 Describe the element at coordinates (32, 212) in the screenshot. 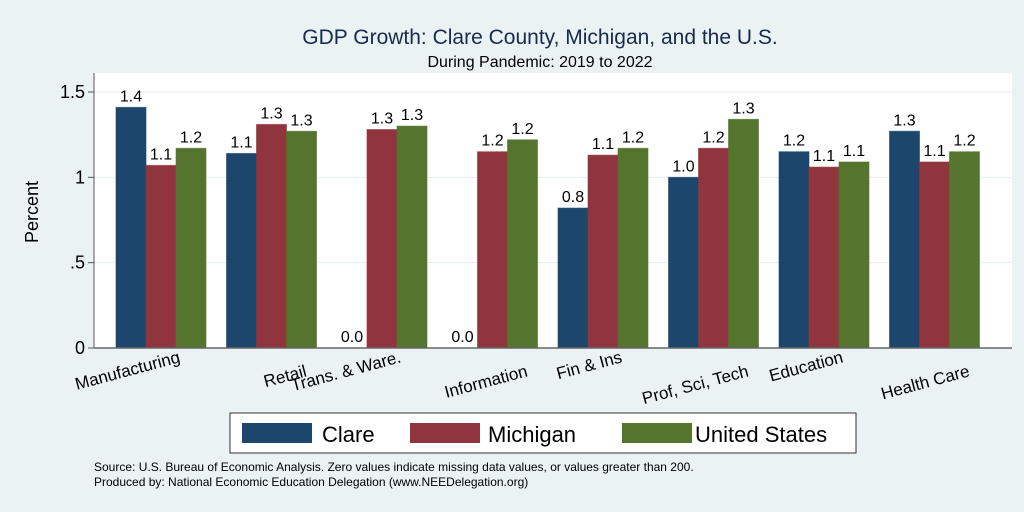

I see `y-axis-label: Percent` at that location.